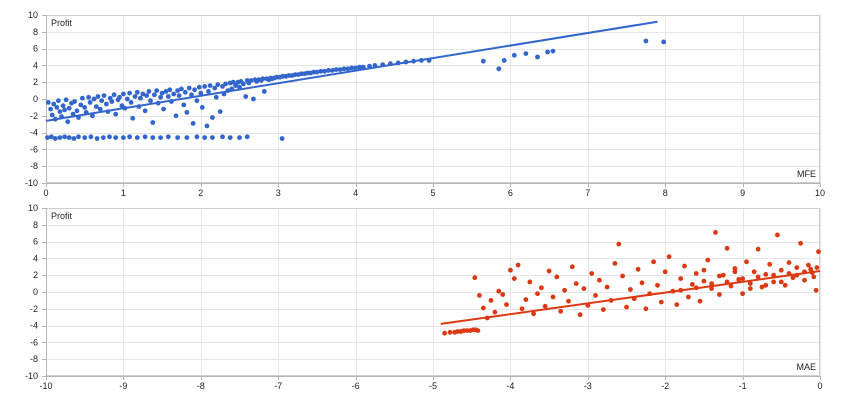 This screenshot has width=860, height=405. Describe the element at coordinates (34, 326) in the screenshot. I see `mae-y-tick-label: -4` at that location.